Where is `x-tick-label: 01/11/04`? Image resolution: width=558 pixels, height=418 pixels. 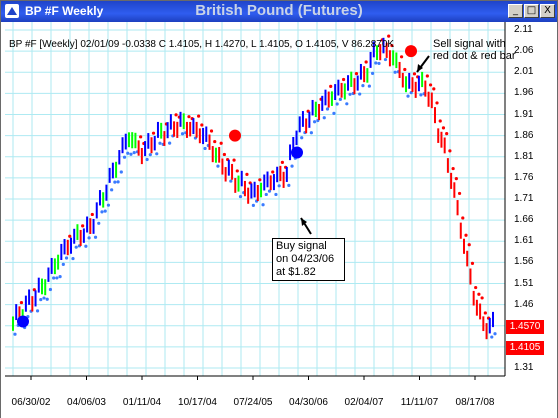 x-tick-label: 01/11/04 is located at coordinates (142, 402).